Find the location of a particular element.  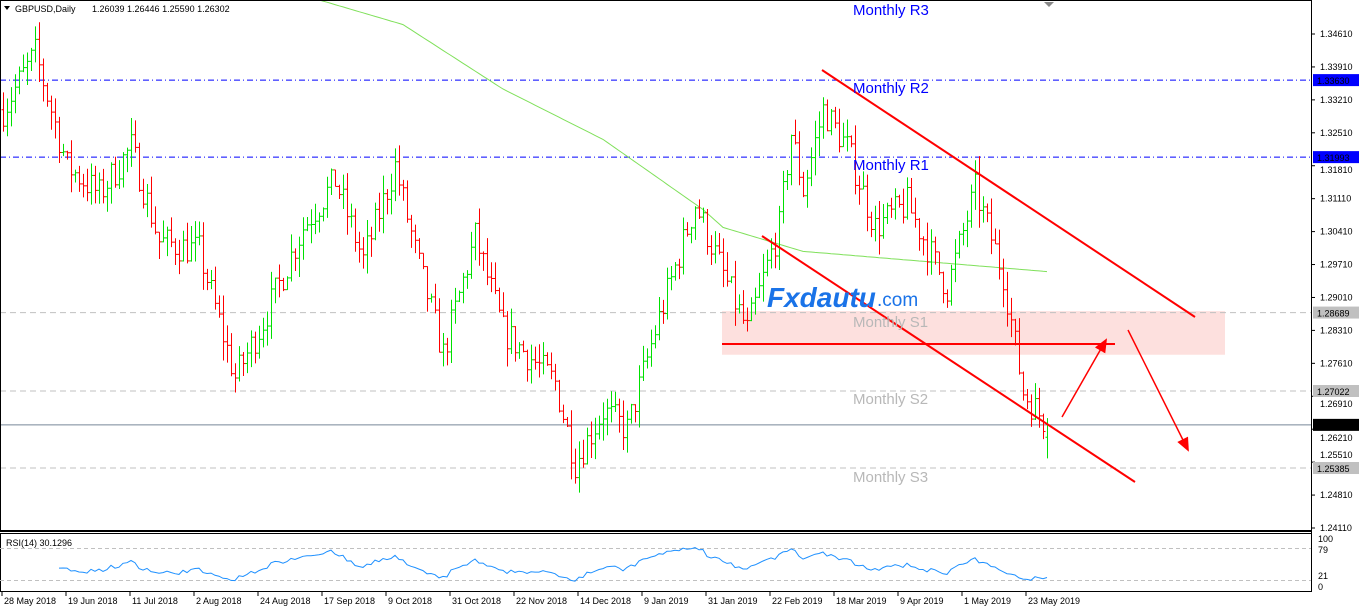

arrow-down-icon is located at coordinates (1158, 390).